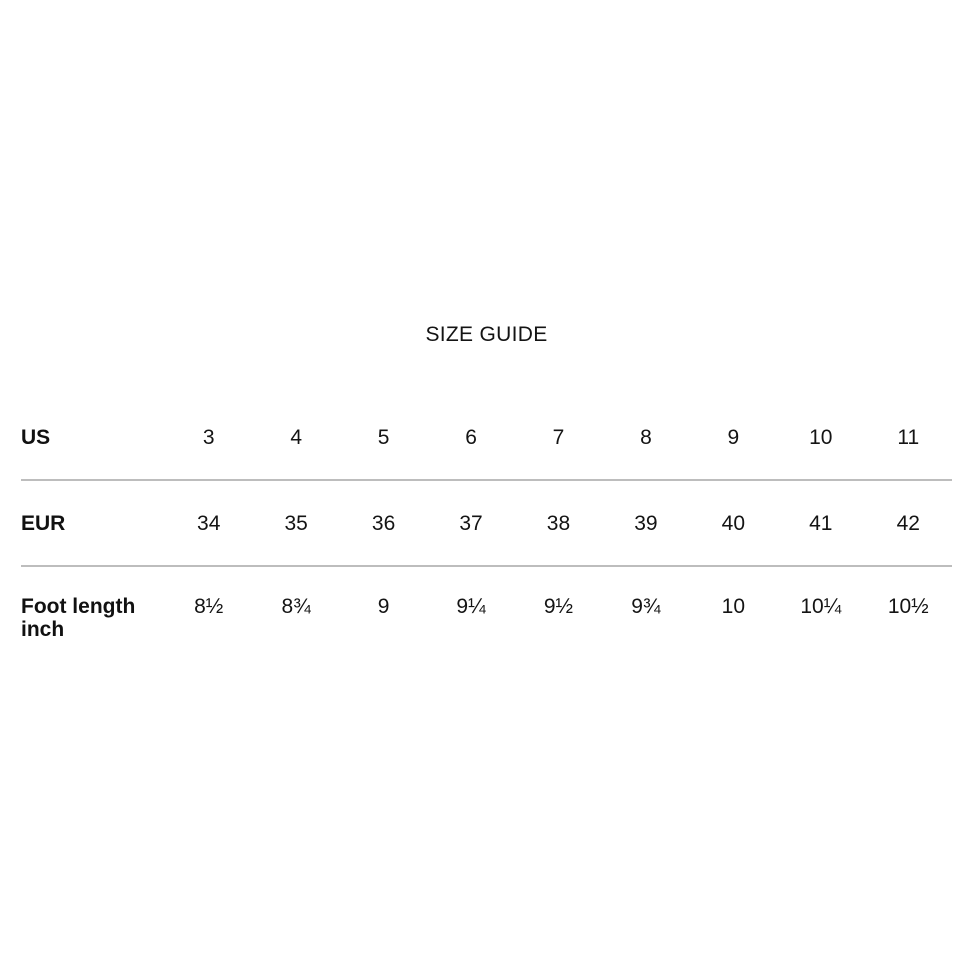 Image resolution: width=972 pixels, height=972 pixels. I want to click on table-row-eur: EUR 34 35 36 37 38 39 40 41 42, so click(486, 523).